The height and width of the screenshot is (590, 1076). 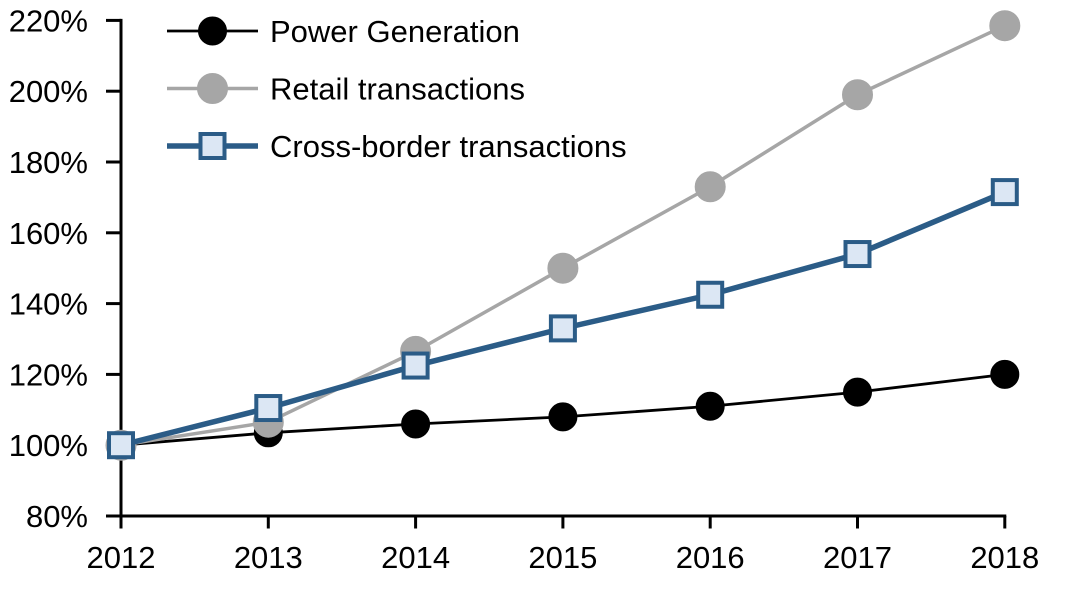 What do you see at coordinates (121, 445) in the screenshot?
I see `data-point-cross-border-transactions-2012` at bounding box center [121, 445].